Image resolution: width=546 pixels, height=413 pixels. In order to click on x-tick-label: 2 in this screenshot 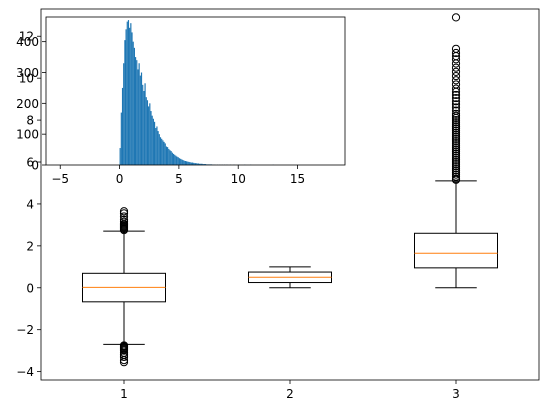, I will do `click(290, 394)`.